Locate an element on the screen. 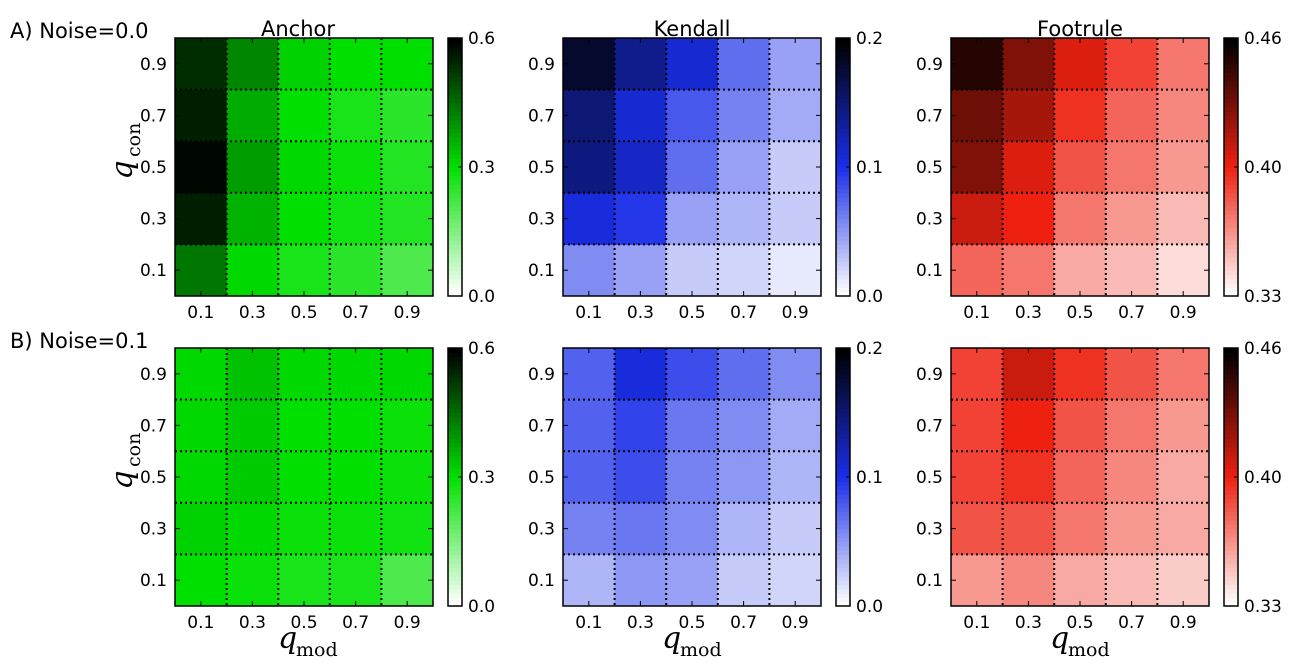  colorbar: 0.0 0.1 0.2 is located at coordinates (859, 478).